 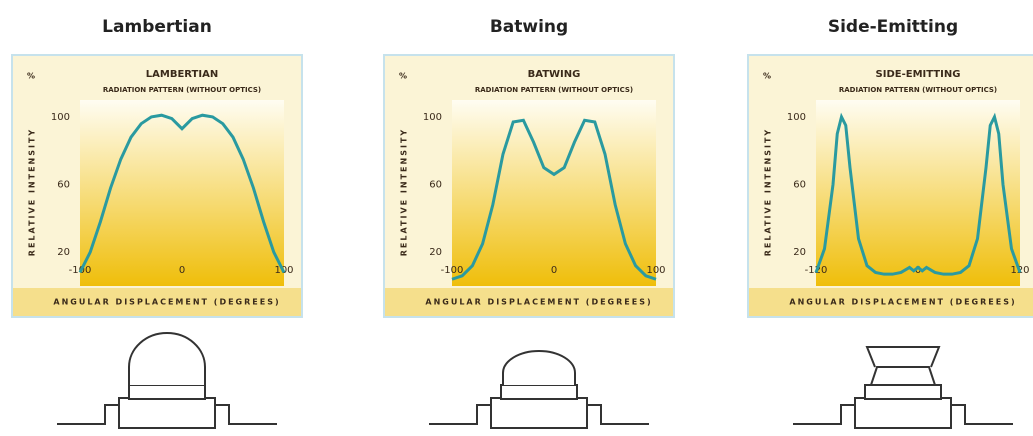 I want to click on panel-heading: Batwing, so click(x=529, y=27).